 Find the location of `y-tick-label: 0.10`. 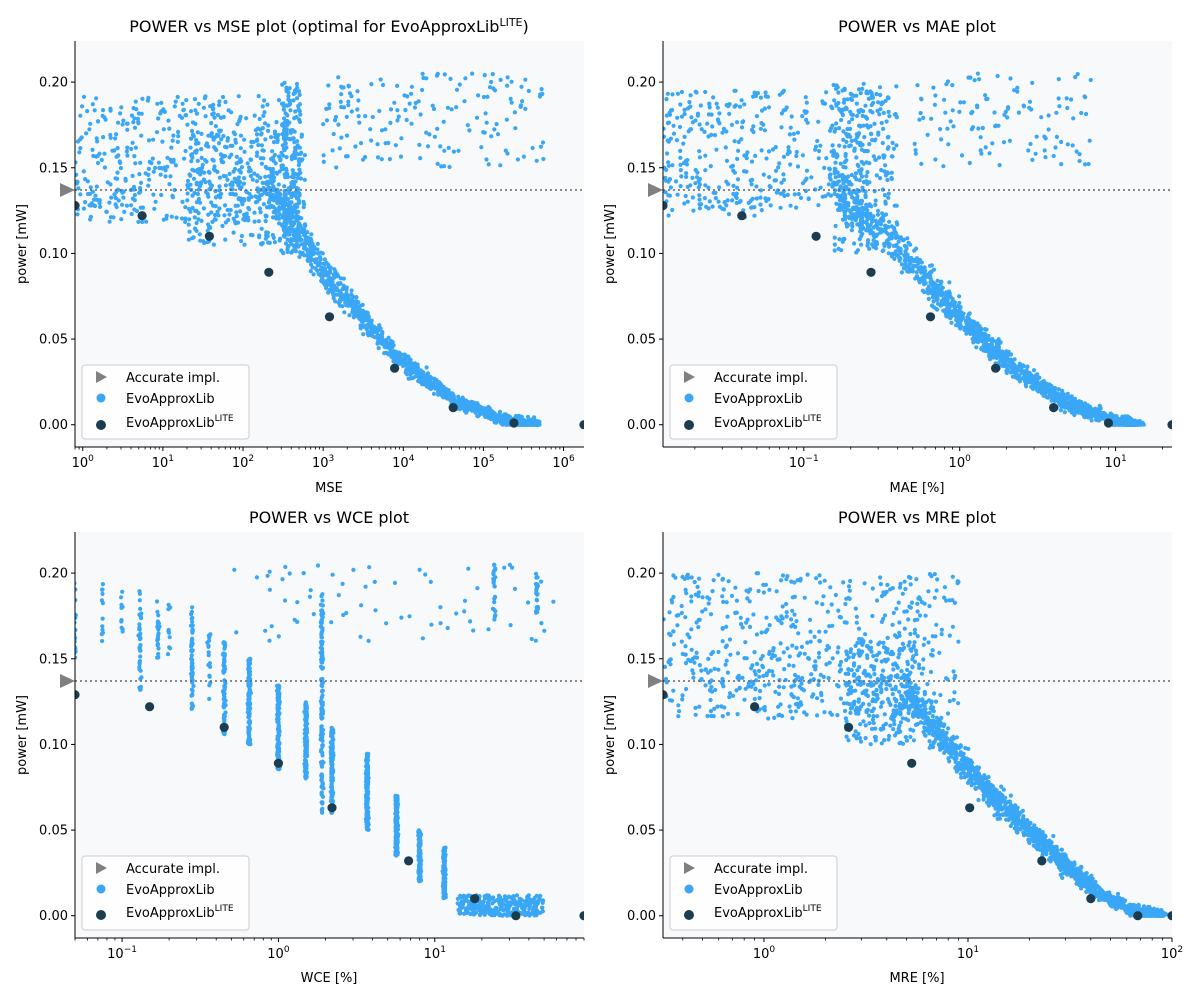

y-tick-label: 0.10 is located at coordinates (53, 254).